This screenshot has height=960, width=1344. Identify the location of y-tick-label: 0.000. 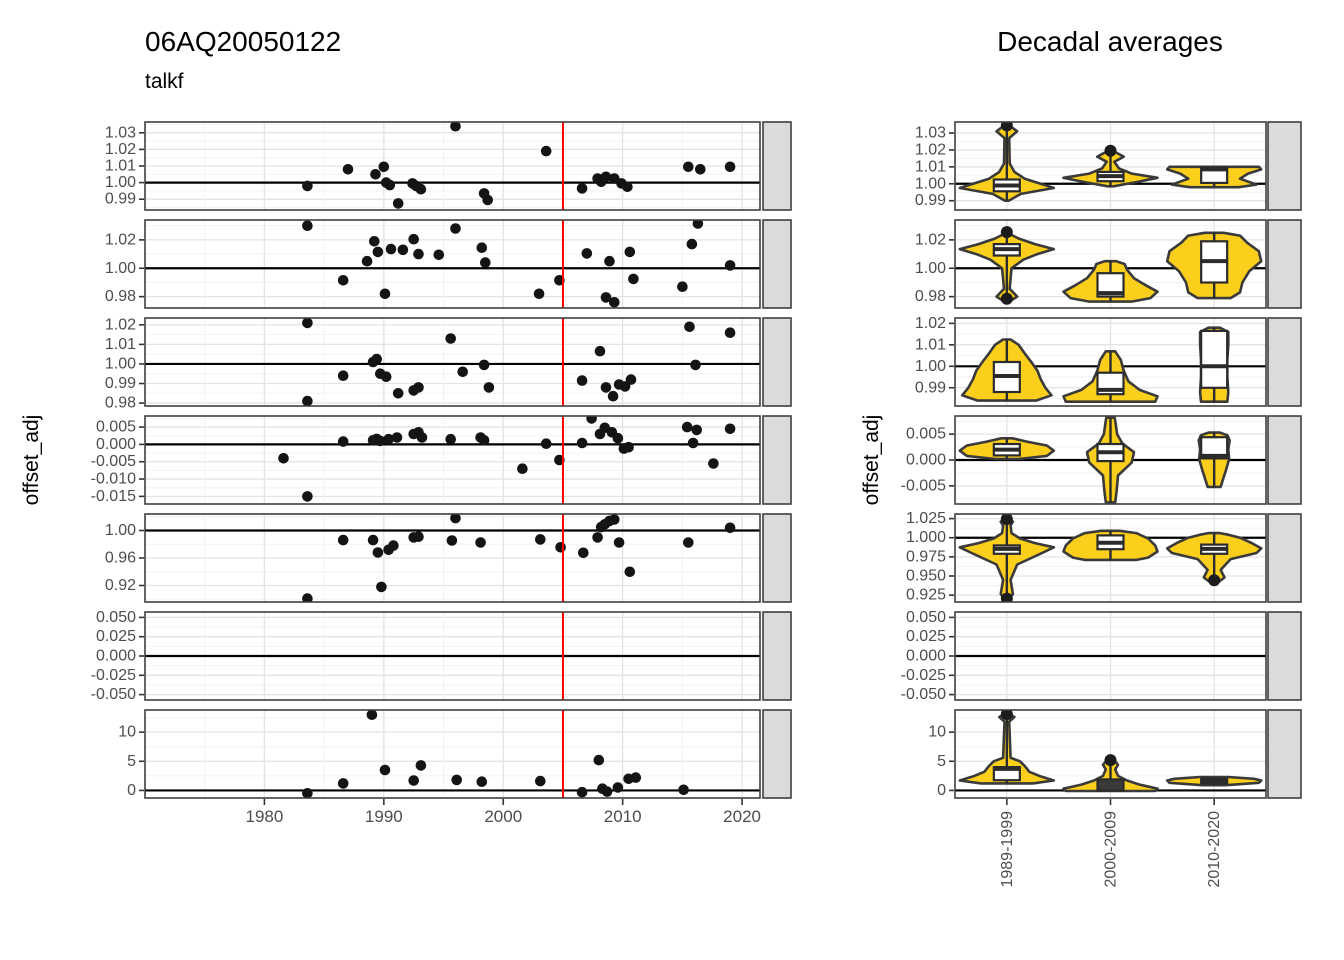
(116, 656).